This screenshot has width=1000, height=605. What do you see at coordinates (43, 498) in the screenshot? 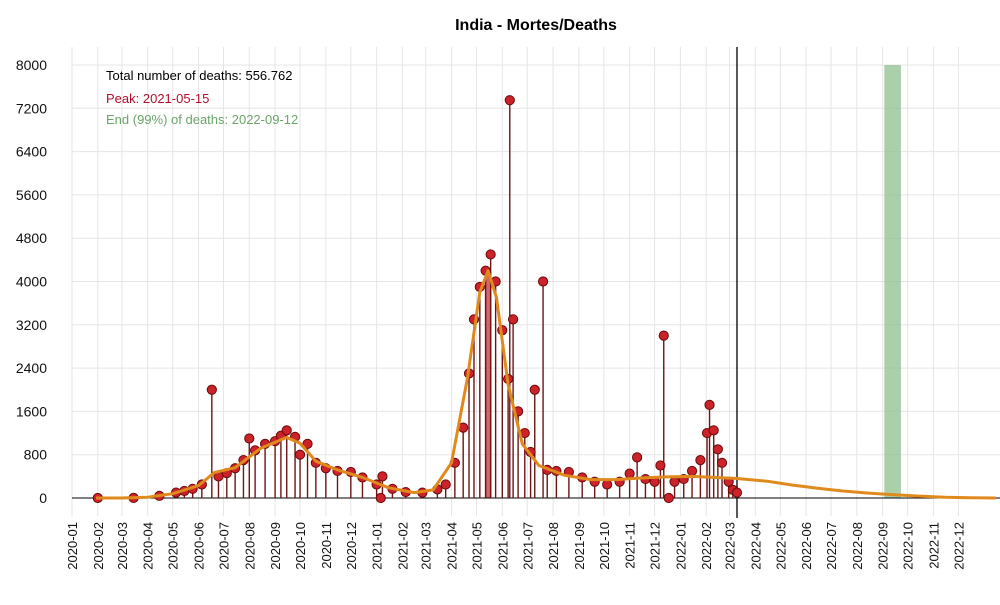
I see `y-tick-label: 0` at bounding box center [43, 498].